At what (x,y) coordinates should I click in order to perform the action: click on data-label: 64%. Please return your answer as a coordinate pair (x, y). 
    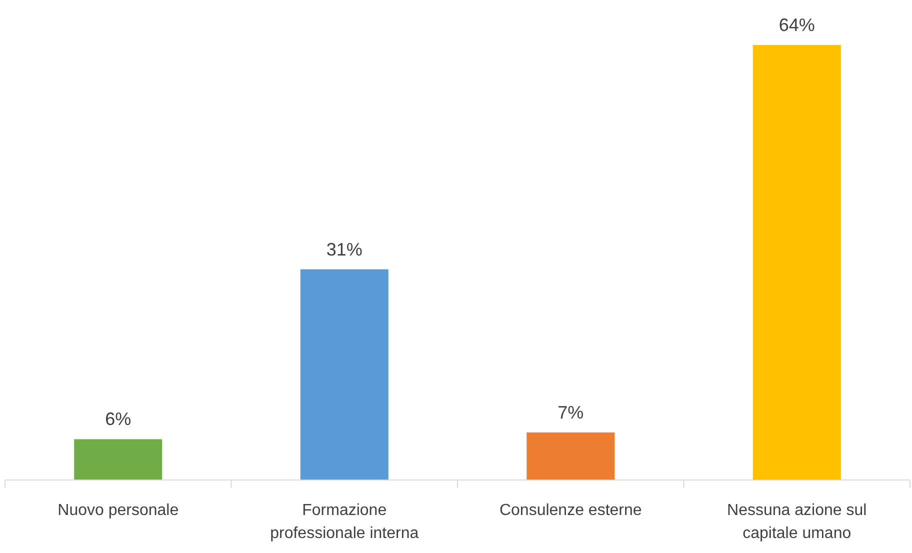
    Looking at the image, I should click on (796, 25).